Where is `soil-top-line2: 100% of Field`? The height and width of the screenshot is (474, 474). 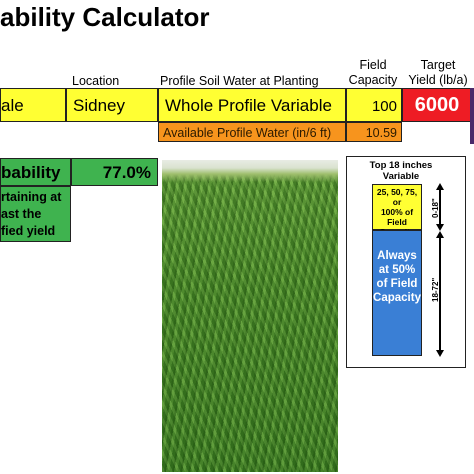 soil-top-line2: 100% of Field is located at coordinates (397, 217).